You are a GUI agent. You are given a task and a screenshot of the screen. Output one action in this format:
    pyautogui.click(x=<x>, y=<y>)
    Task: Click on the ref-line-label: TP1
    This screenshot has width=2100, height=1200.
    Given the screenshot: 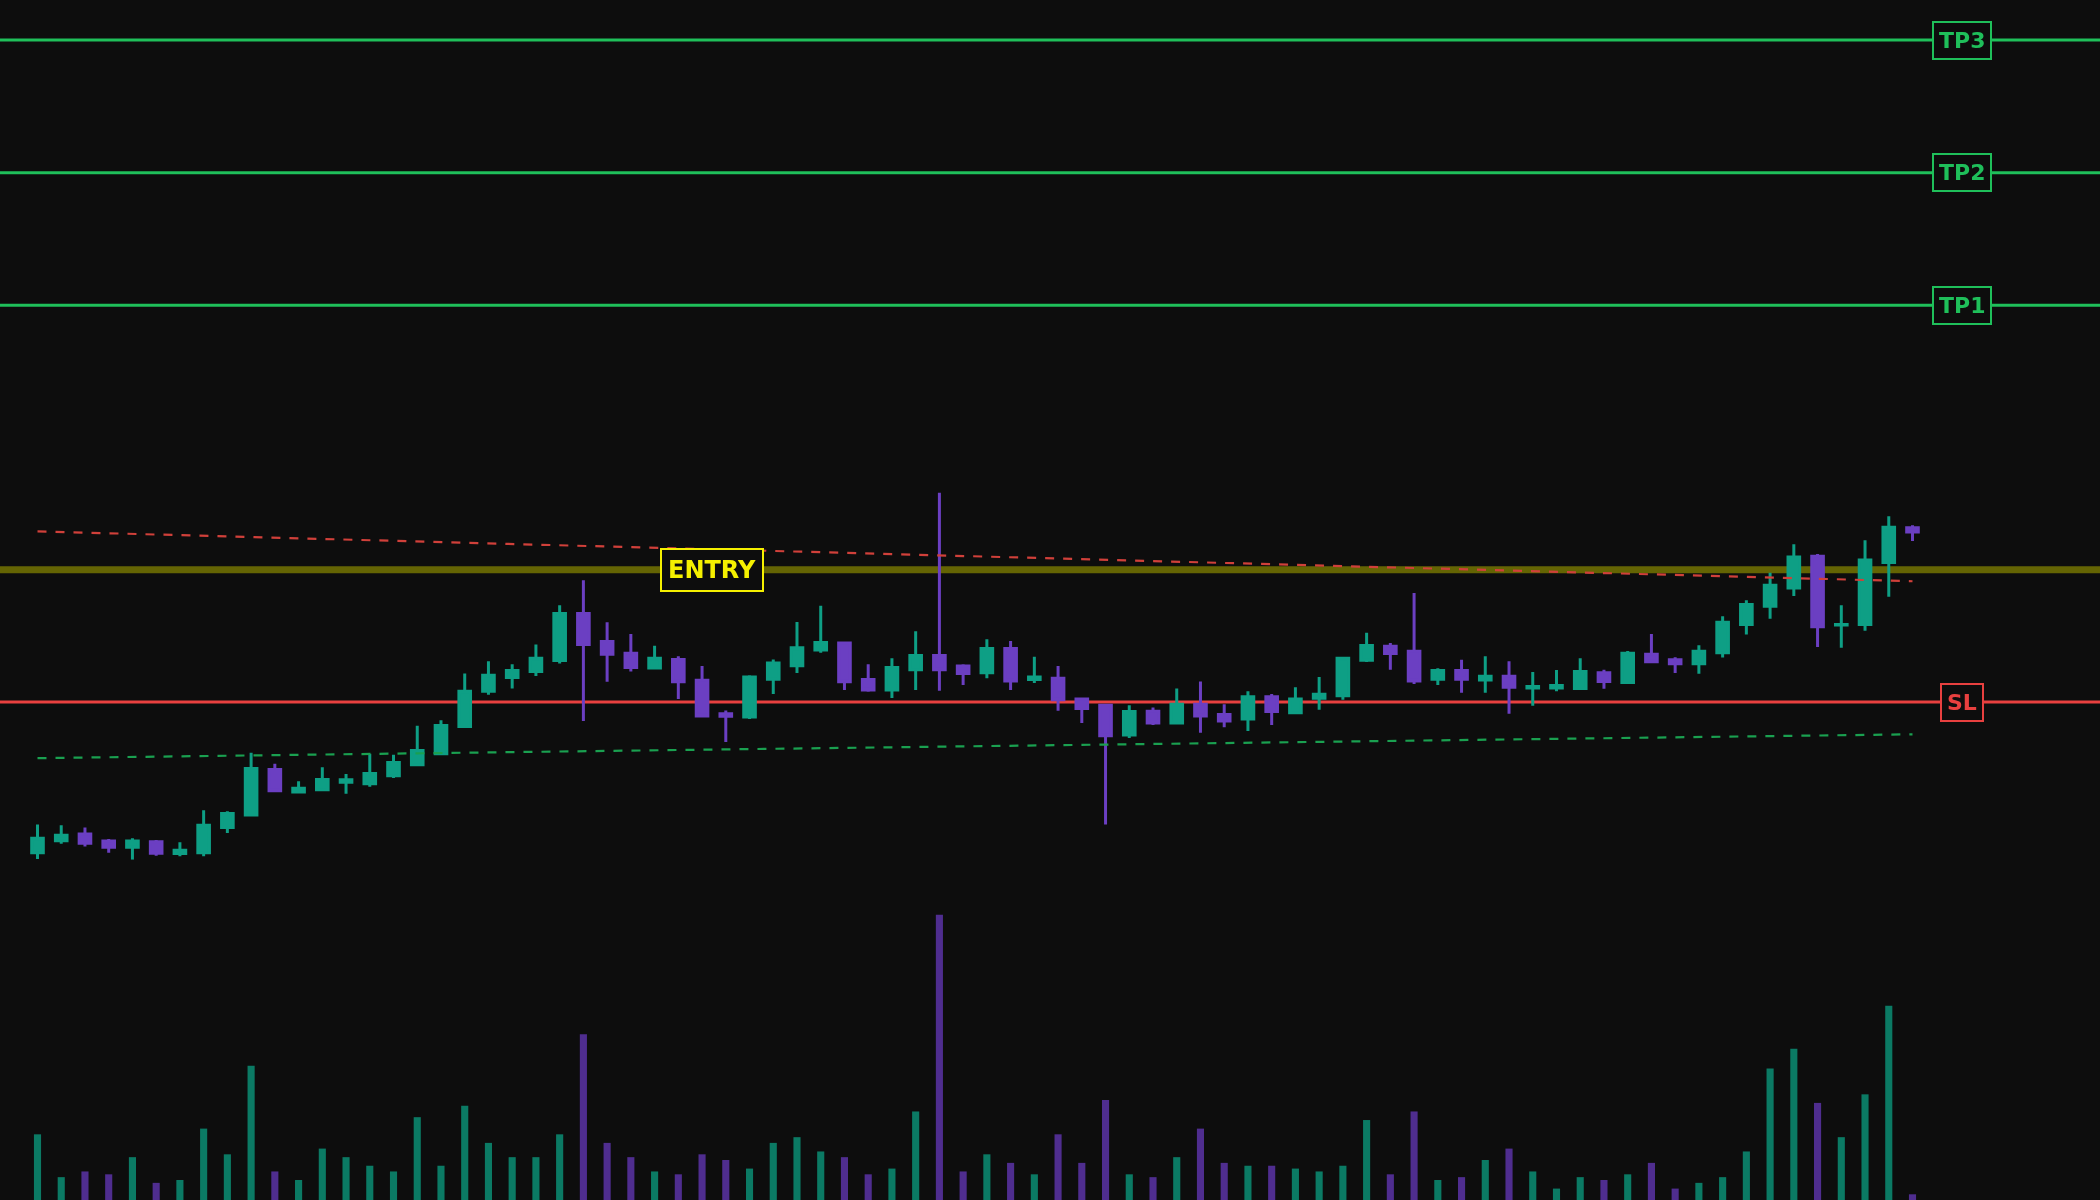 What is the action you would take?
    pyautogui.click(x=1962, y=305)
    